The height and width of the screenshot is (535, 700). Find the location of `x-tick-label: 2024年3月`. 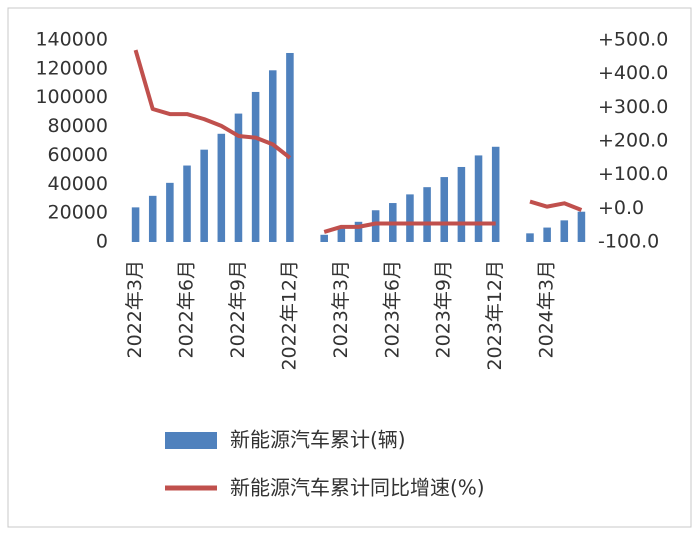

x-tick-label: 2024年3月 is located at coordinates (547, 309).